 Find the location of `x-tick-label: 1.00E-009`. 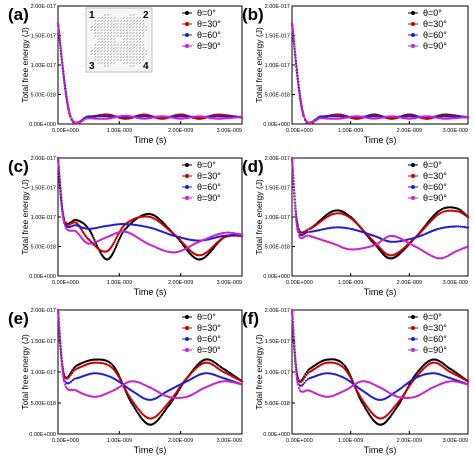

x-tick-label: 1.00E-009 is located at coordinates (119, 131).